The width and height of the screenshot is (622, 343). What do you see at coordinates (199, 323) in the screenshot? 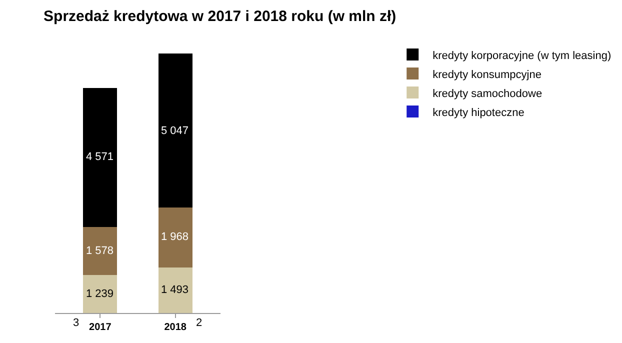
I see `data-label: 2` at bounding box center [199, 323].